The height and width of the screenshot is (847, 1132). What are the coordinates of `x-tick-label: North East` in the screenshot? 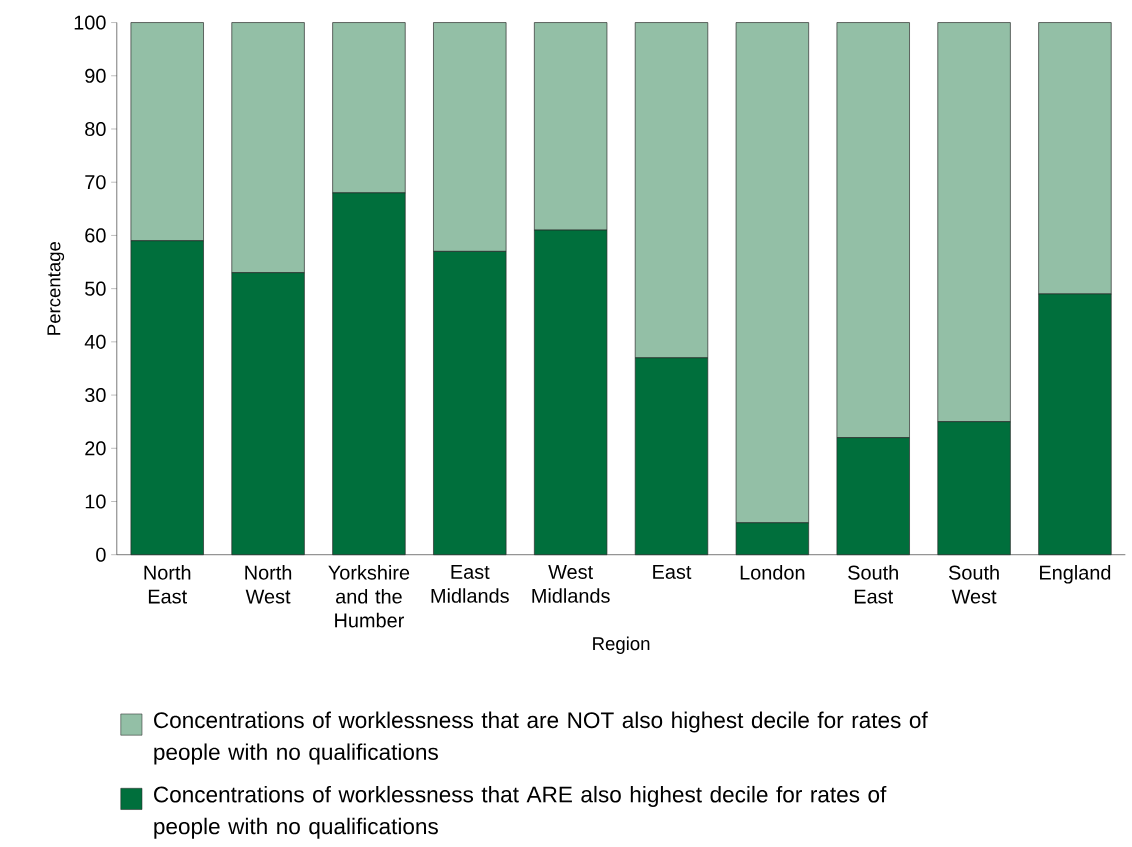 It's located at (167, 584).